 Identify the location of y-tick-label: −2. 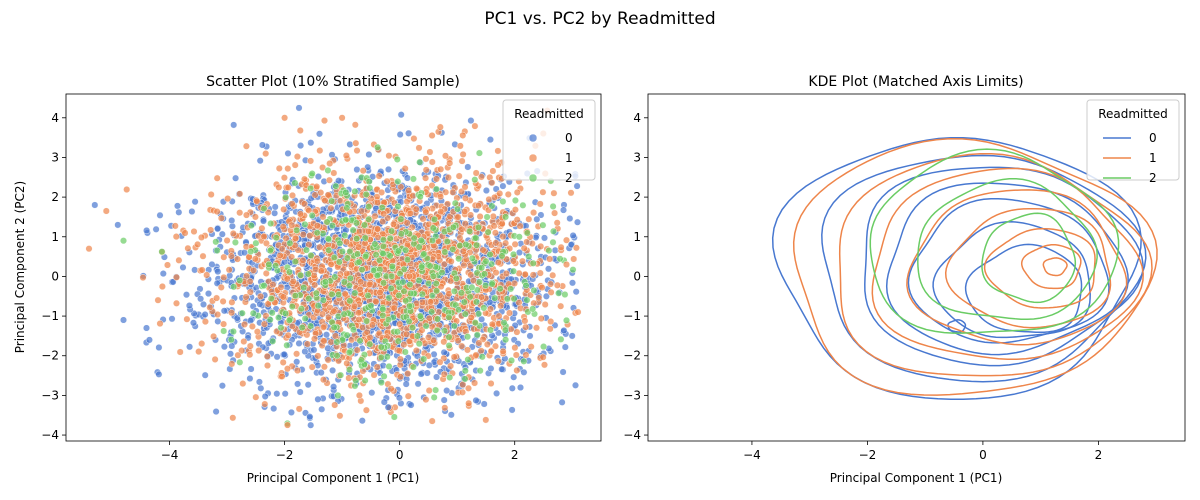
(50, 356).